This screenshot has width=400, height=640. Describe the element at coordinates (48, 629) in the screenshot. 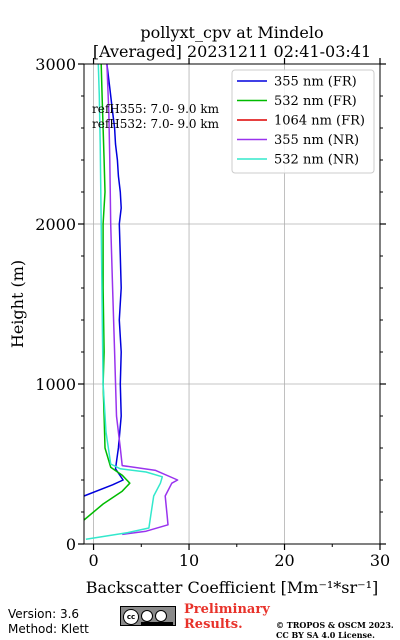

I see `method-text: Method: Klett` at that location.